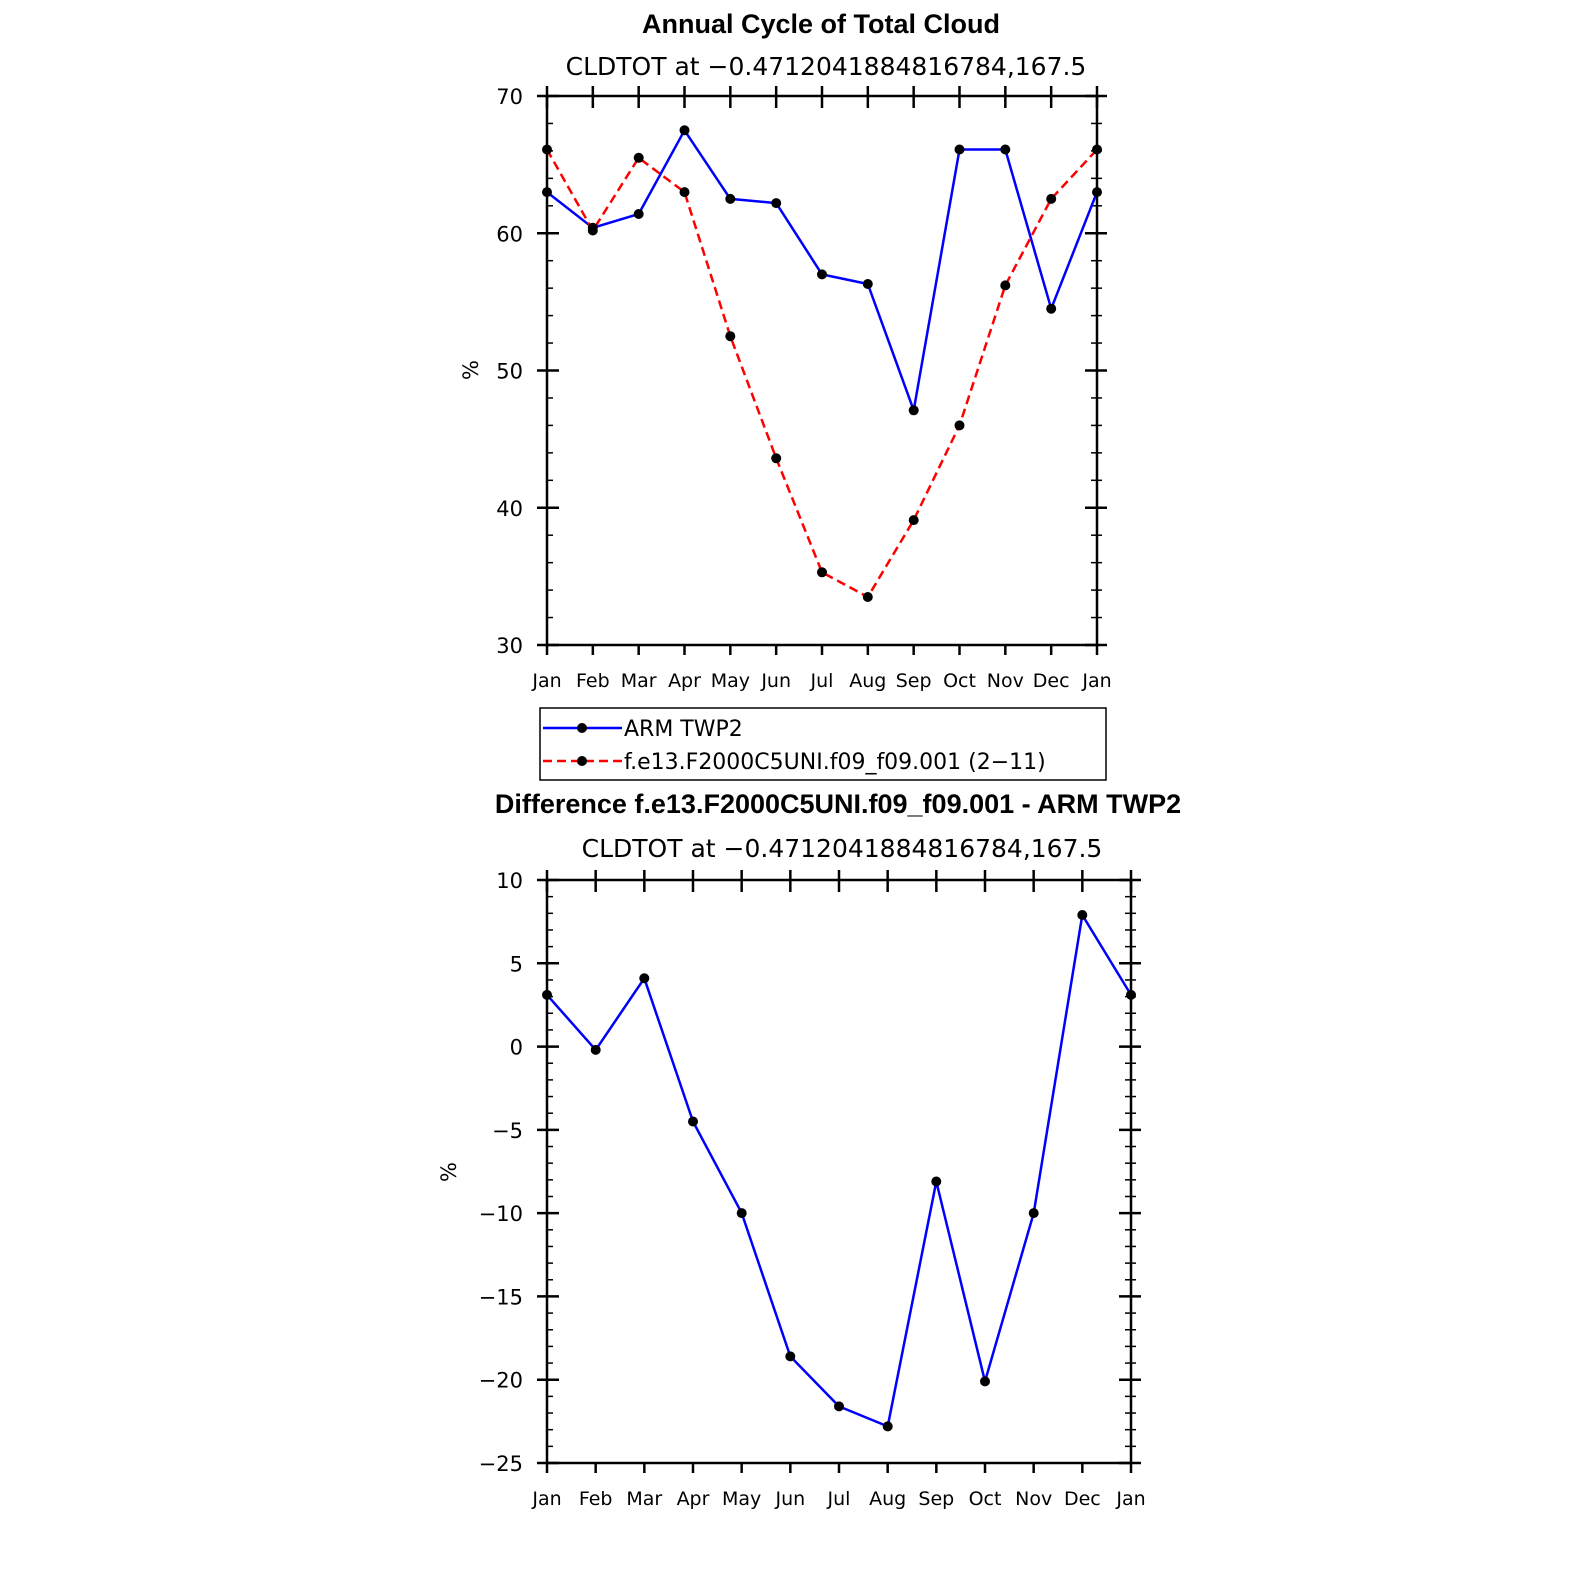 This screenshot has height=1574, width=1574. Describe the element at coordinates (509, 97) in the screenshot. I see `y-tick-label: 70` at that location.